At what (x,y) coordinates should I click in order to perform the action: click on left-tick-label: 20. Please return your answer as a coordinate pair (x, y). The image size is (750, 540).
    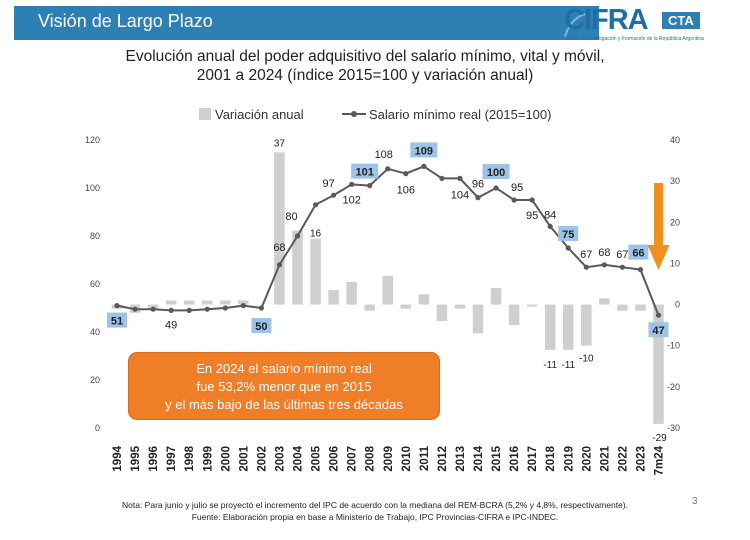
    Looking at the image, I should click on (95, 380).